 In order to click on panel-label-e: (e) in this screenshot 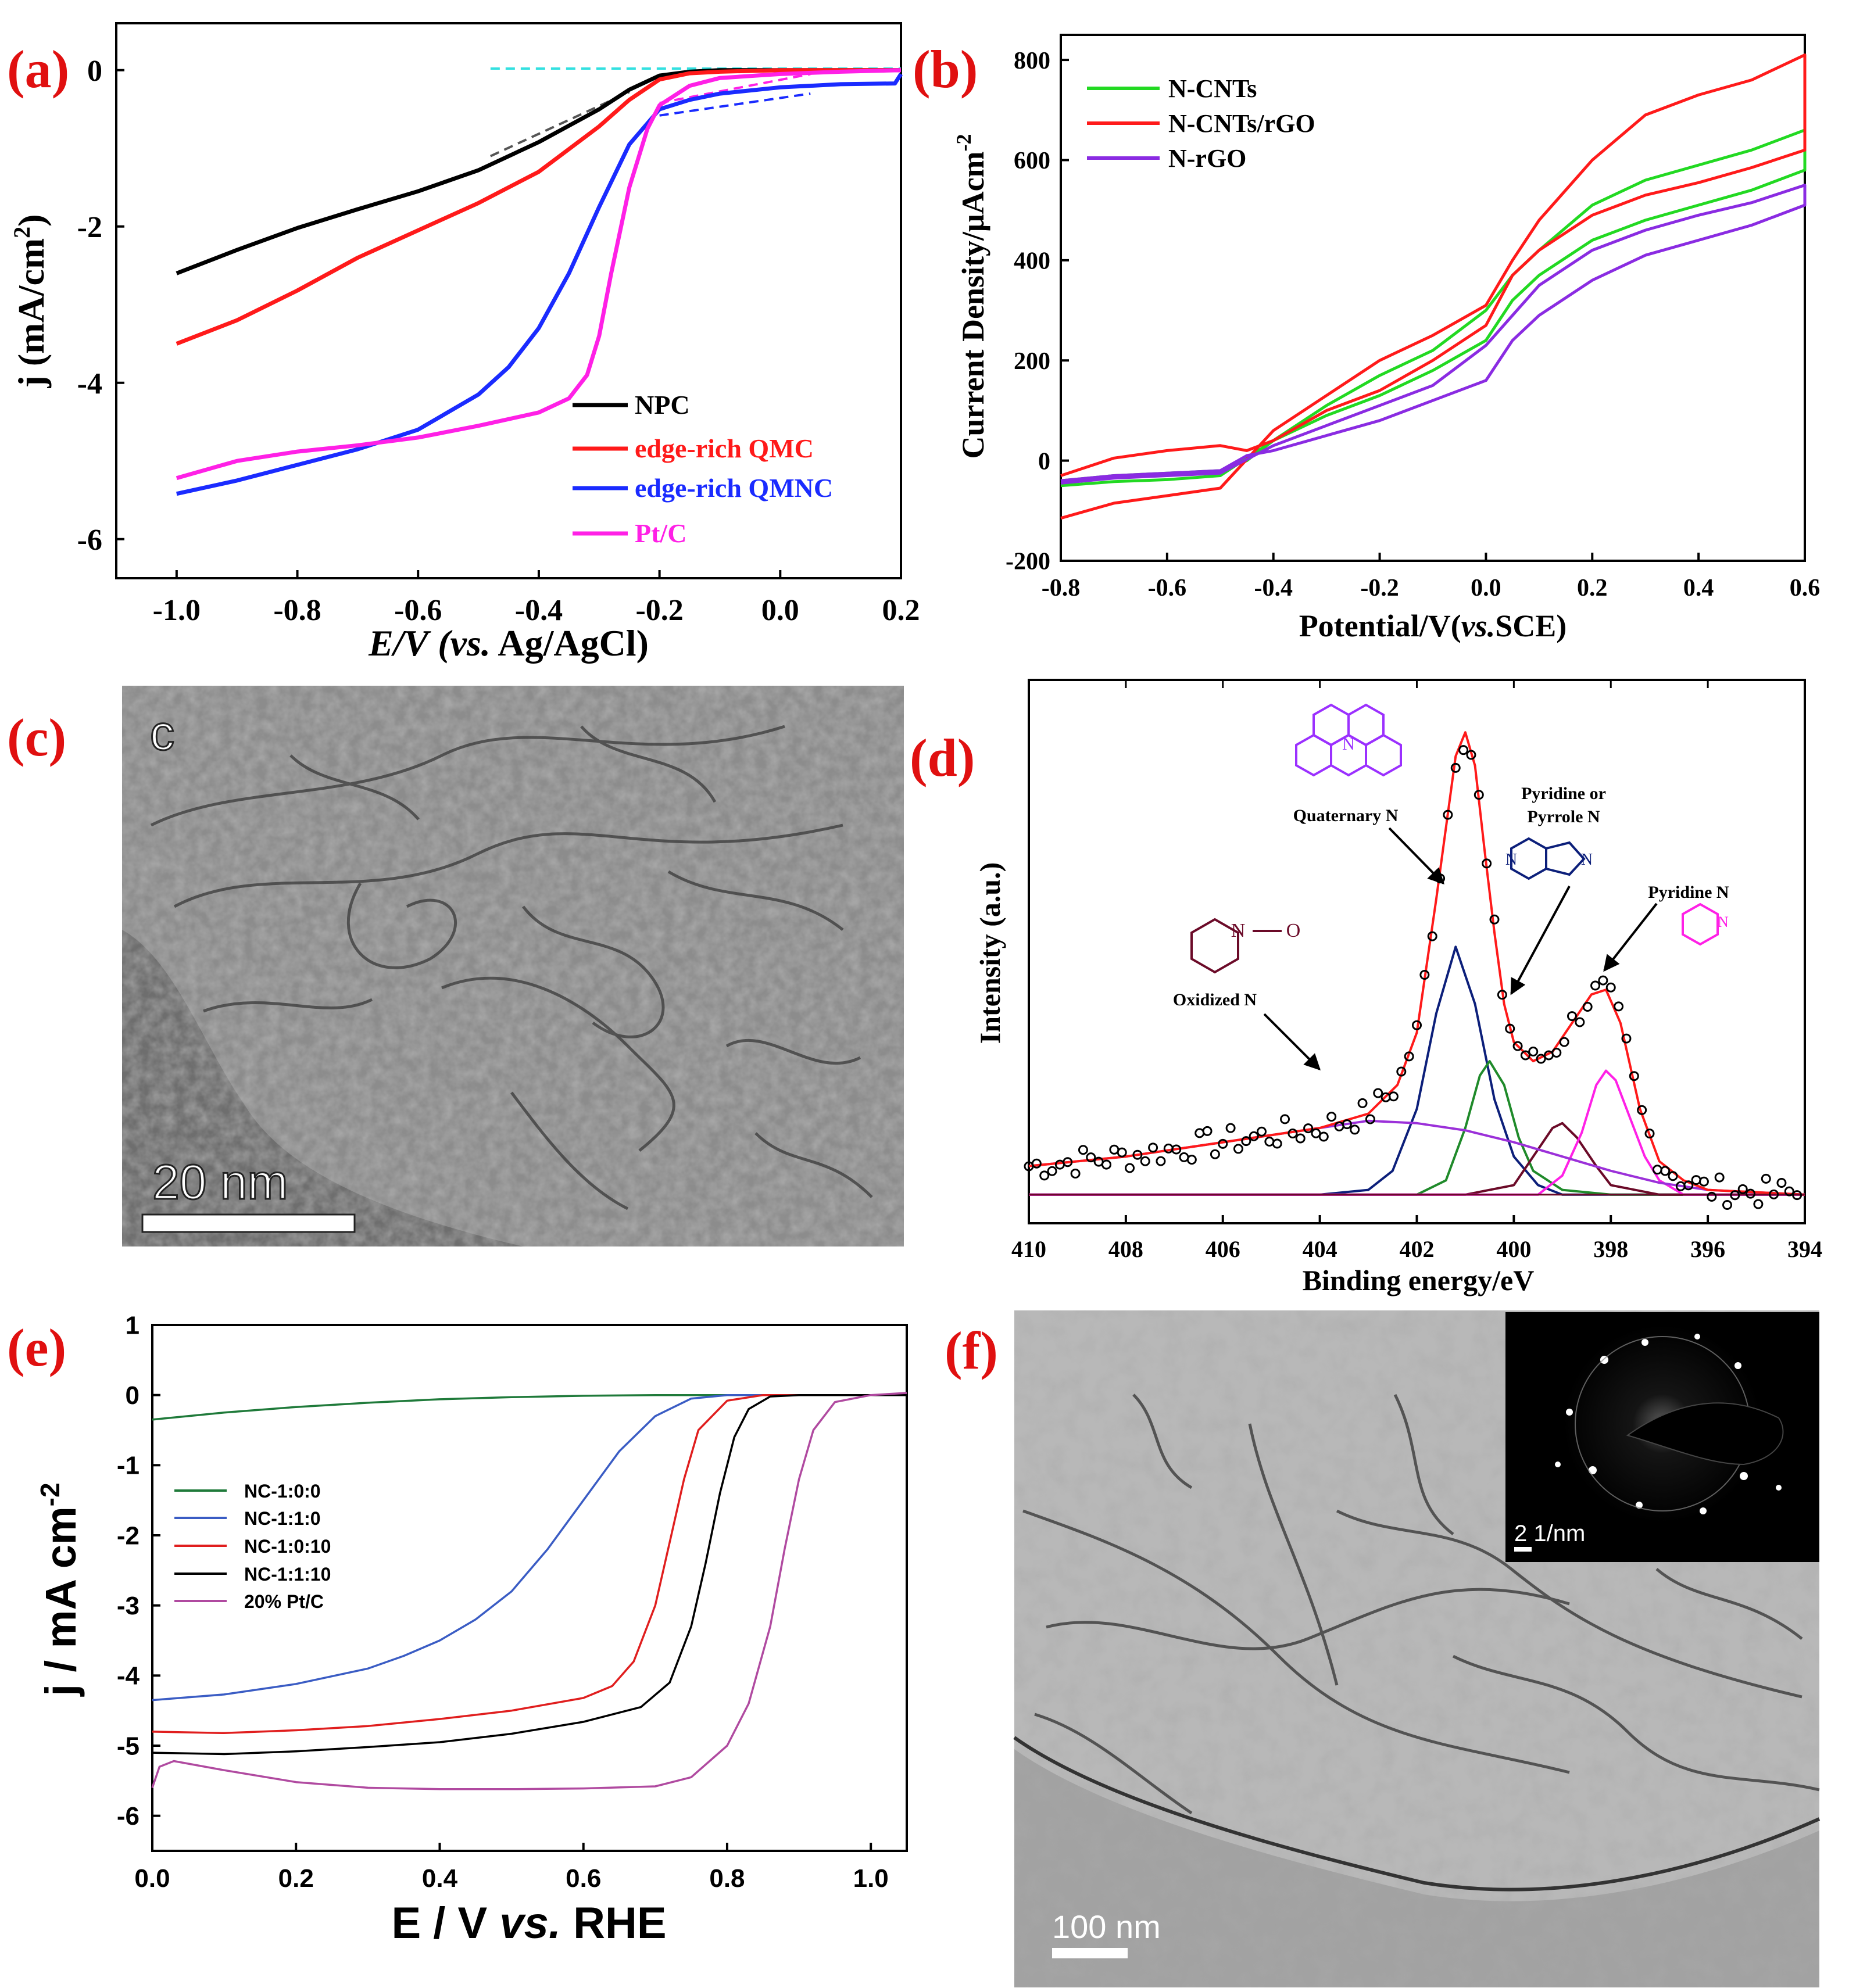, I will do `click(36, 1347)`.